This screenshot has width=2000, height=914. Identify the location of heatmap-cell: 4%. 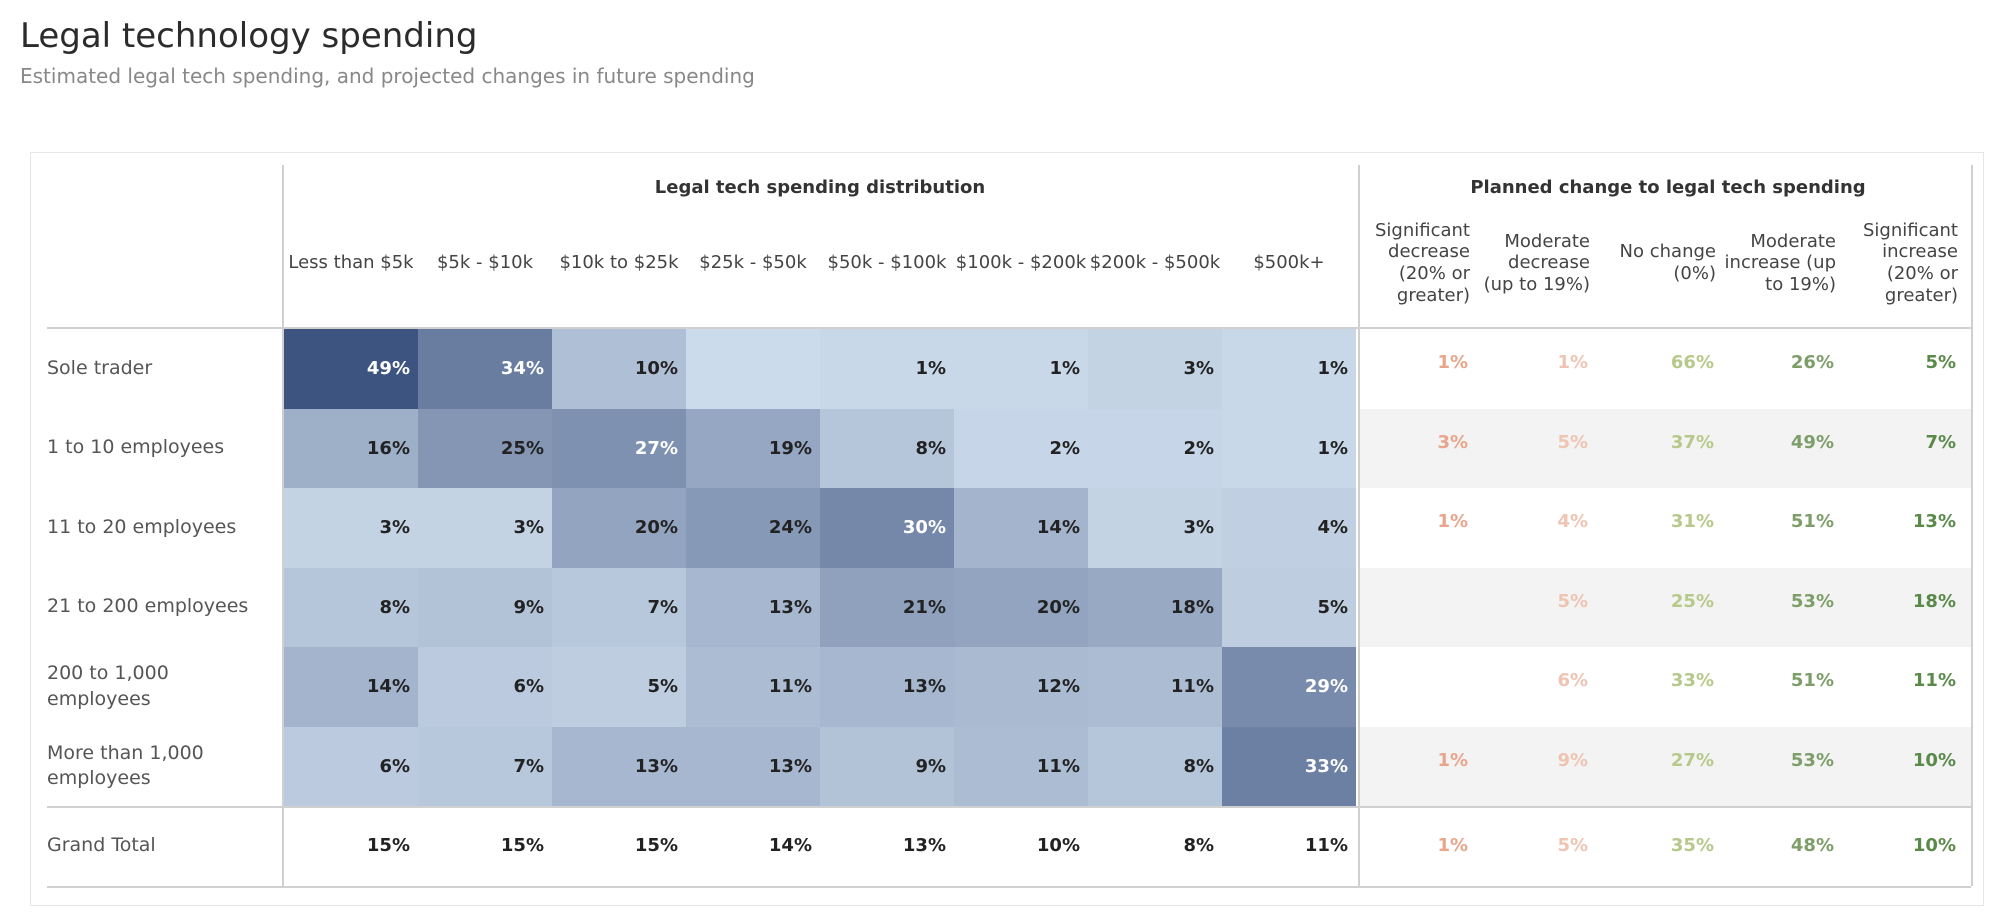
(1289, 528).